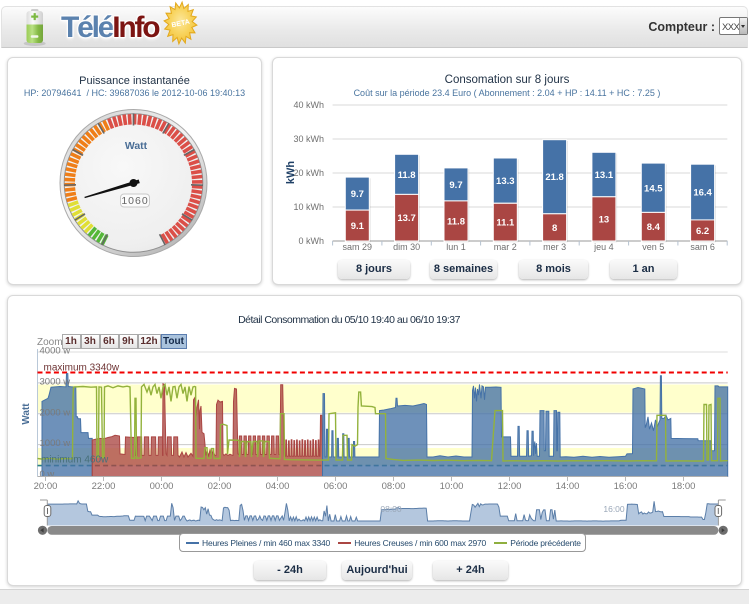 This screenshot has width=749, height=604. I want to click on svg-text: 20:00, so click(46, 486).